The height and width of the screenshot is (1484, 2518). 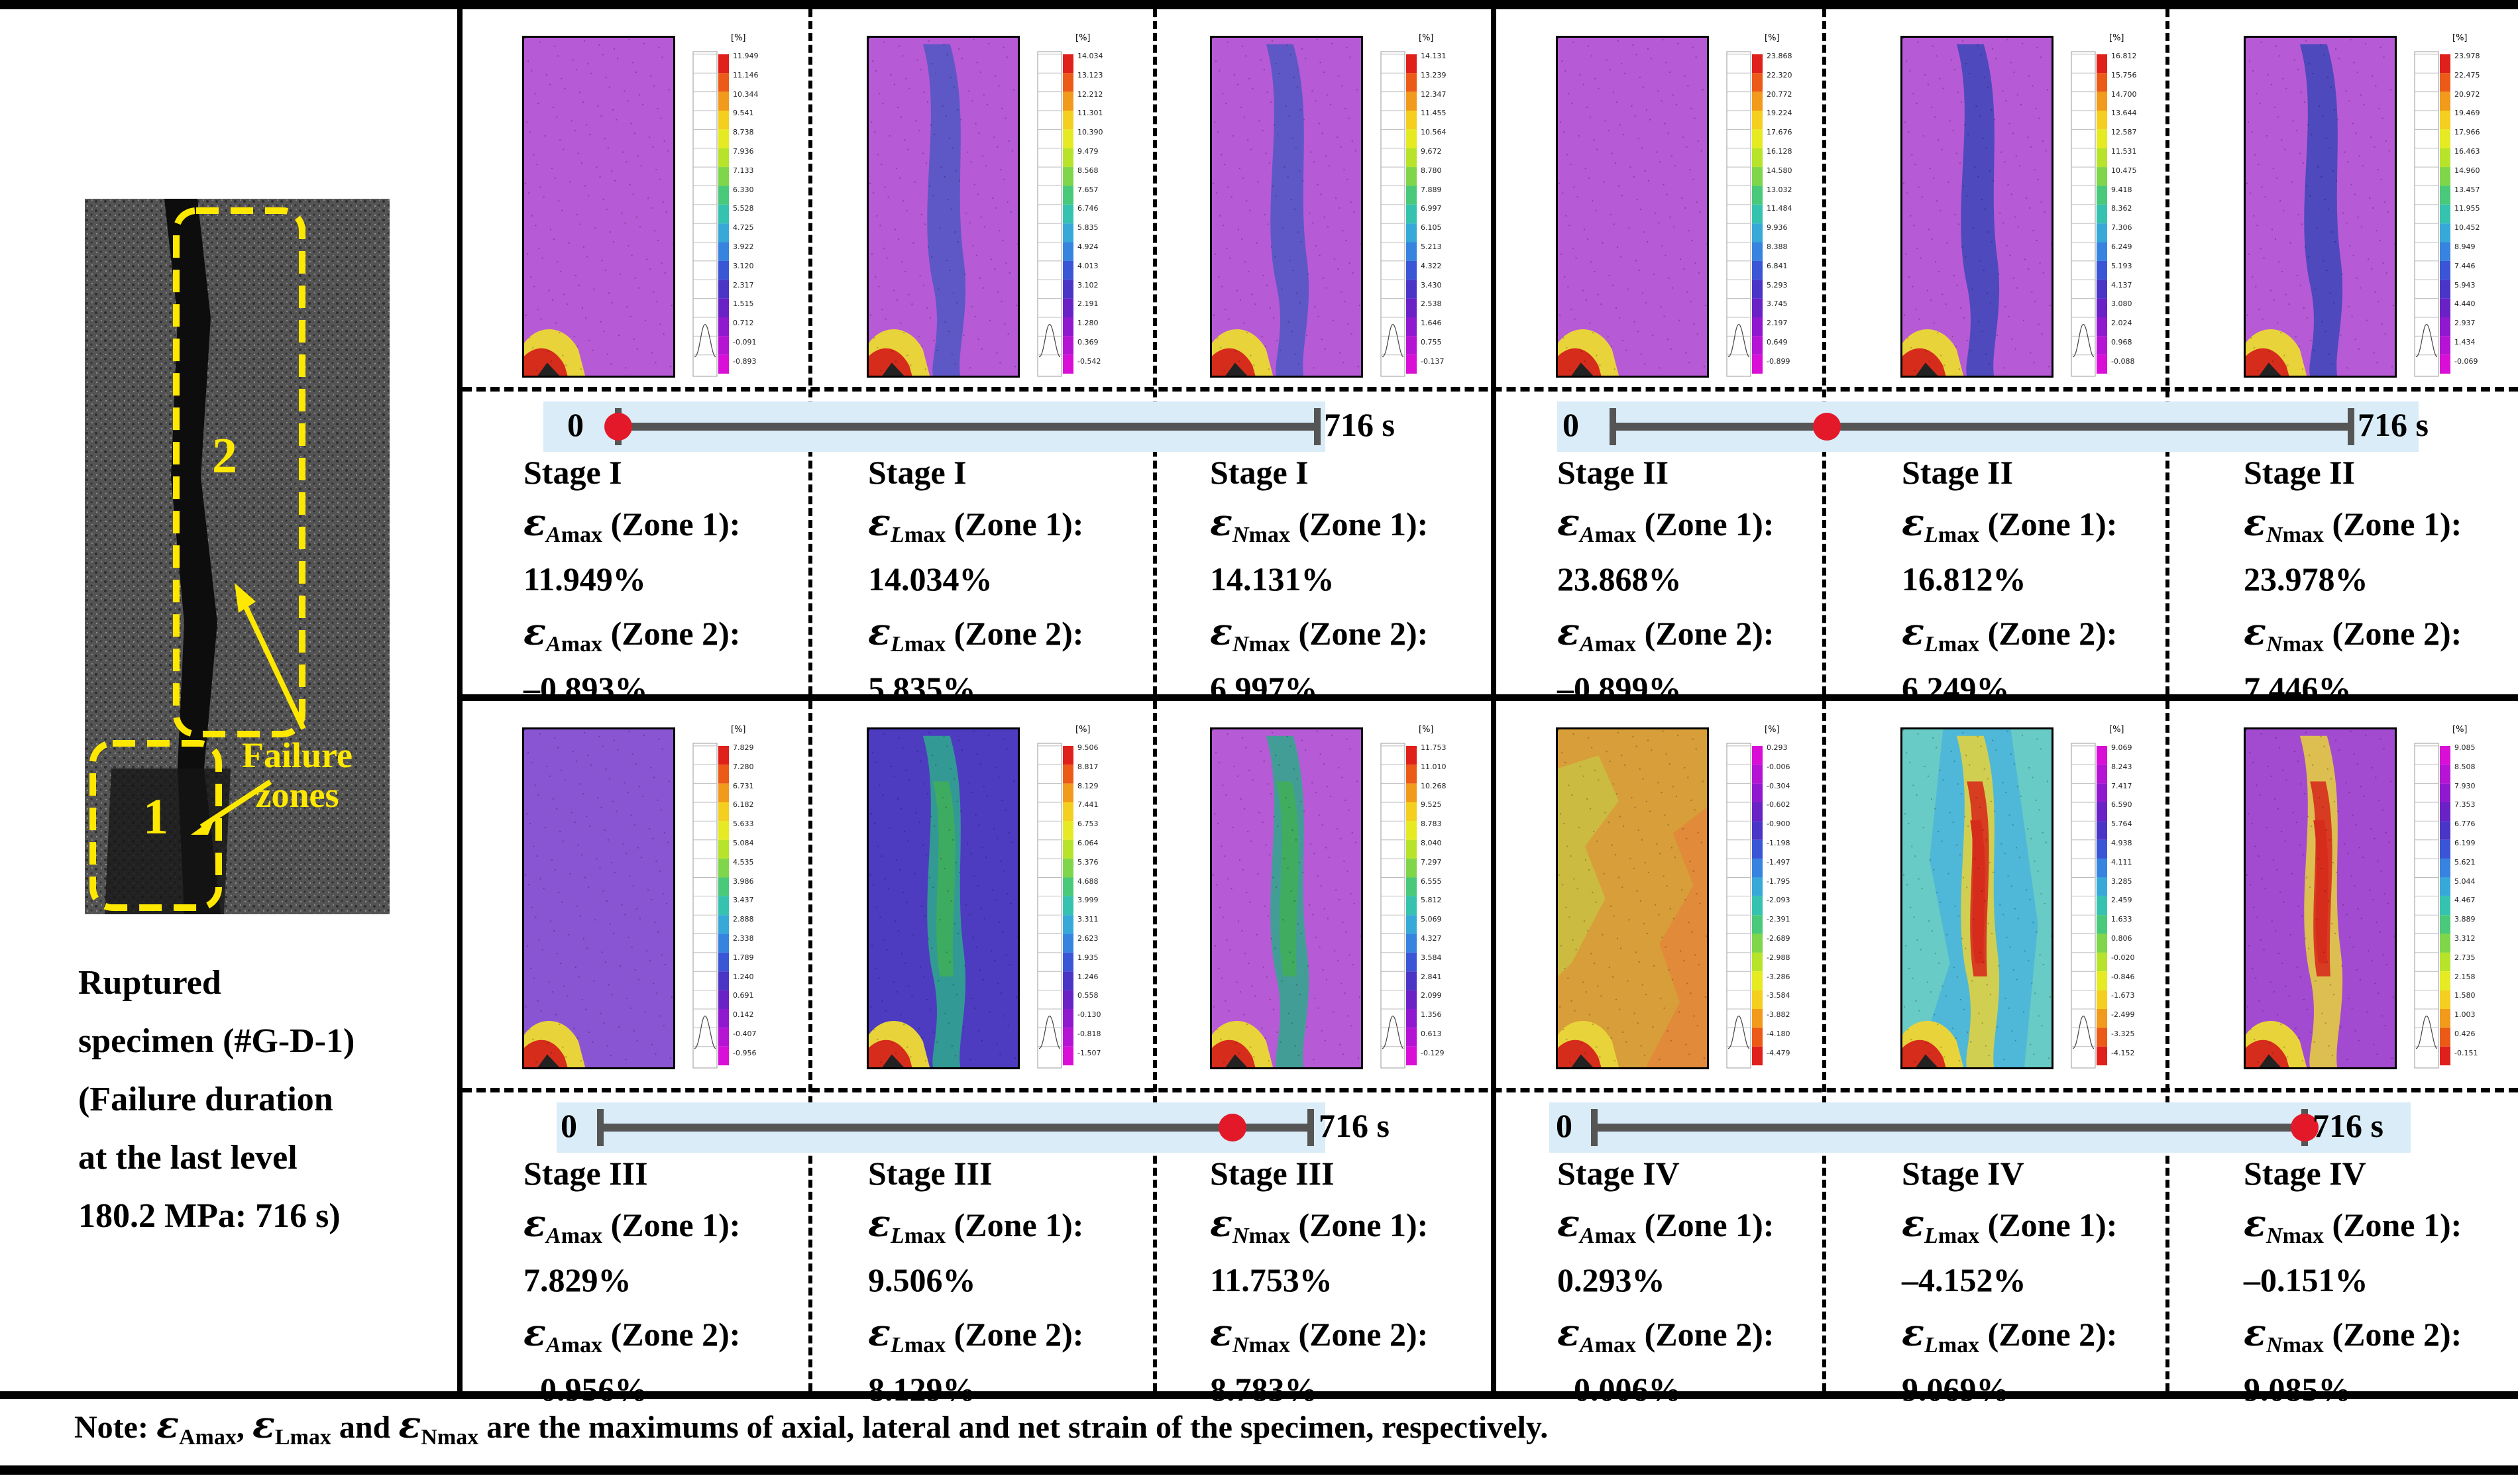 I want to click on legend-tick-label: -3.882, so click(x=1779, y=1015).